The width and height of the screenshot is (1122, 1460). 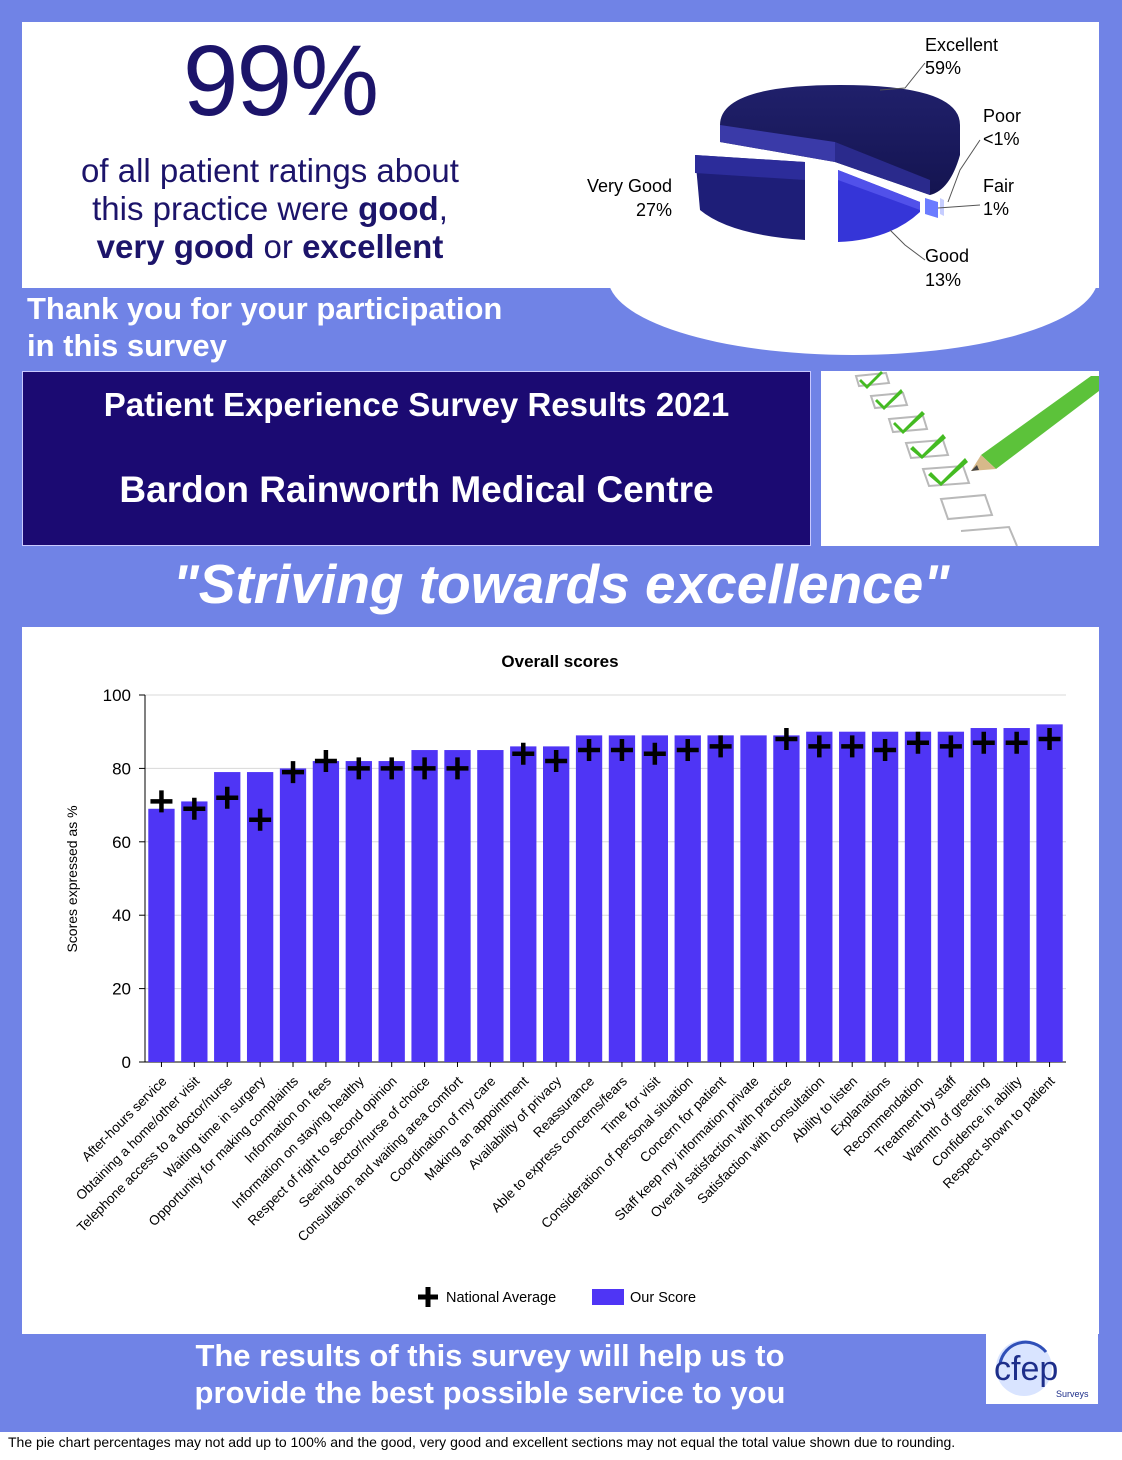 What do you see at coordinates (750, 197) in the screenshot?
I see `pie-slice-very-good` at bounding box center [750, 197].